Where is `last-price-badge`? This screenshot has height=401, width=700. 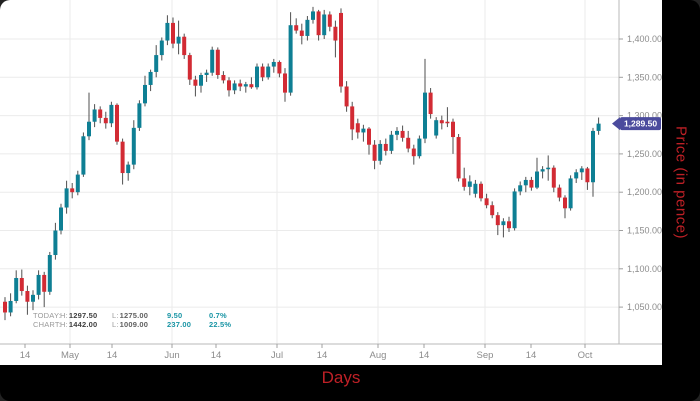 last-price-badge is located at coordinates (640, 124).